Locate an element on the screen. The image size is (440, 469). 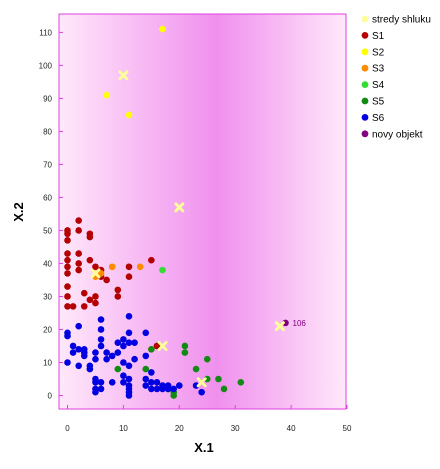
x-tick-label: 10 is located at coordinates (123, 428).